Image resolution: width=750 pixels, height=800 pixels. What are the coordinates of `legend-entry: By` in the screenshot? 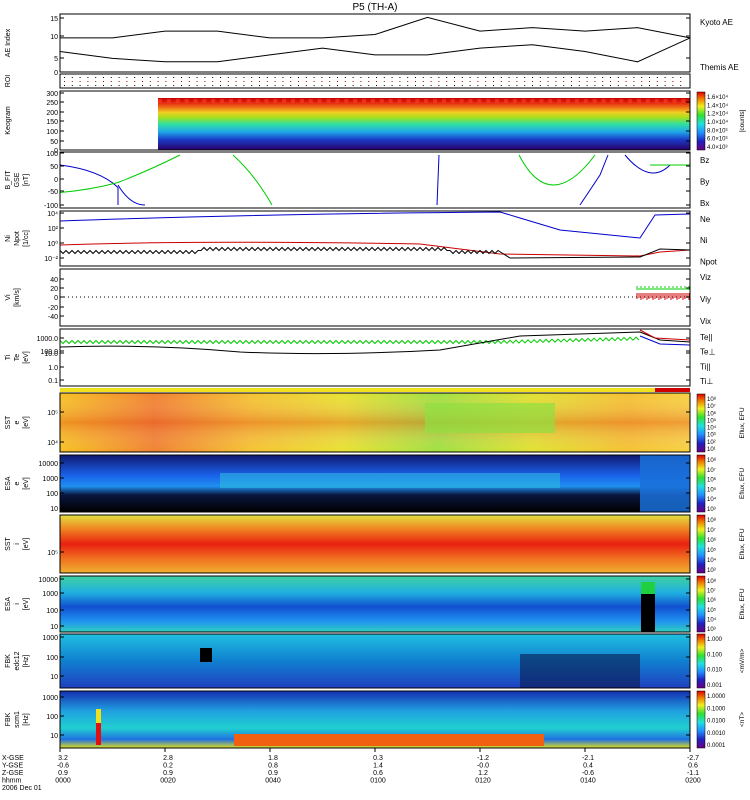 It's located at (704, 182).